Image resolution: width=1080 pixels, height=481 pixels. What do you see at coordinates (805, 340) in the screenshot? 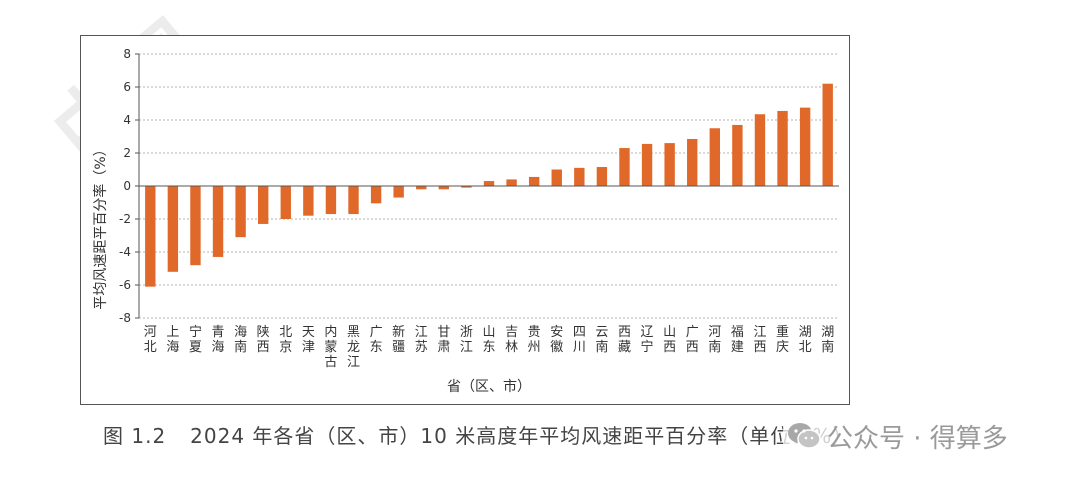
I see `x-category-label: 湖北` at bounding box center [805, 340].